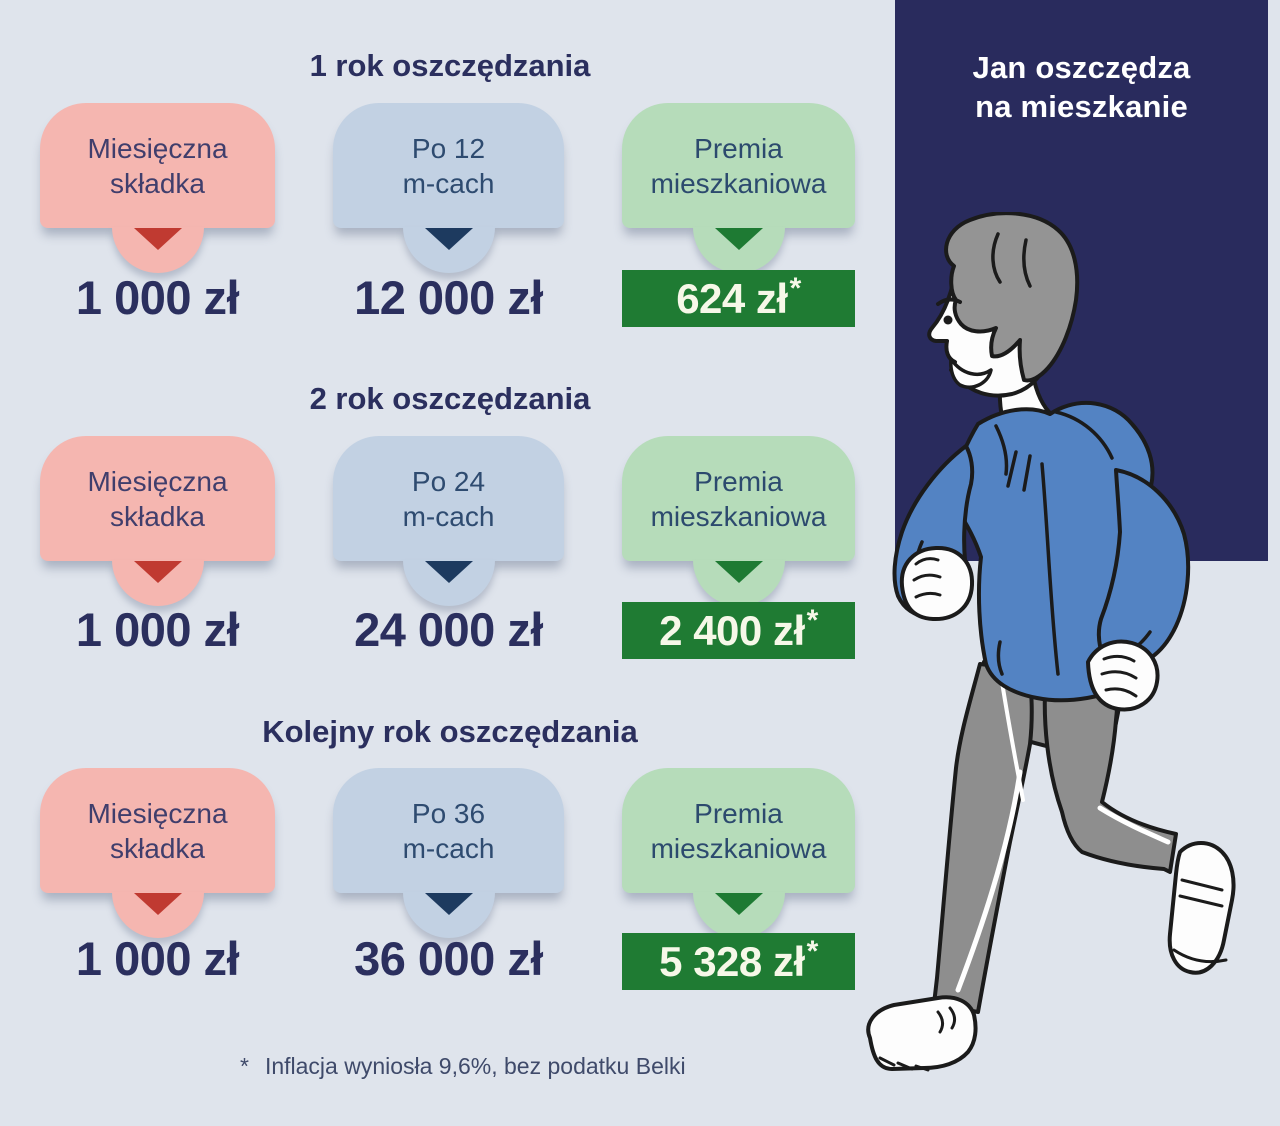 The image size is (1280, 1126). What do you see at coordinates (448, 481) in the screenshot?
I see `card-label-line: Po 24` at bounding box center [448, 481].